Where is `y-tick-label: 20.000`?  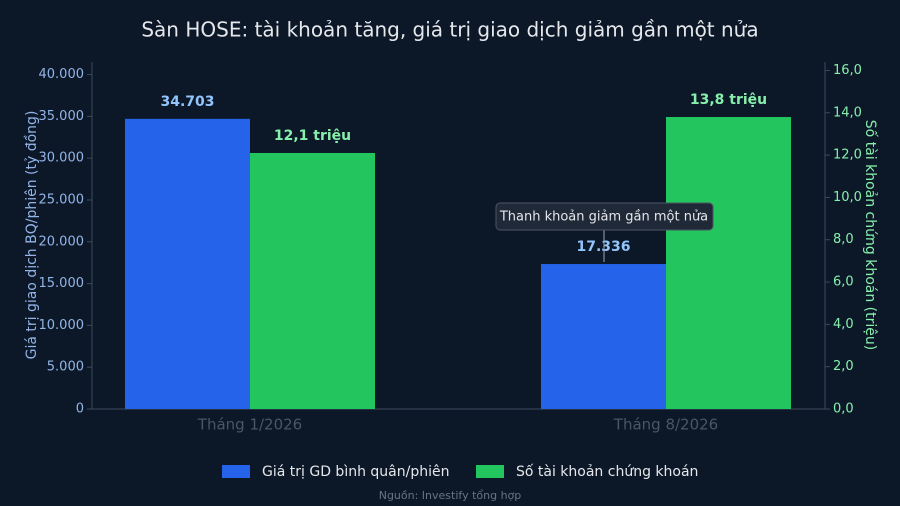 y-tick-label: 20.000 is located at coordinates (62, 241).